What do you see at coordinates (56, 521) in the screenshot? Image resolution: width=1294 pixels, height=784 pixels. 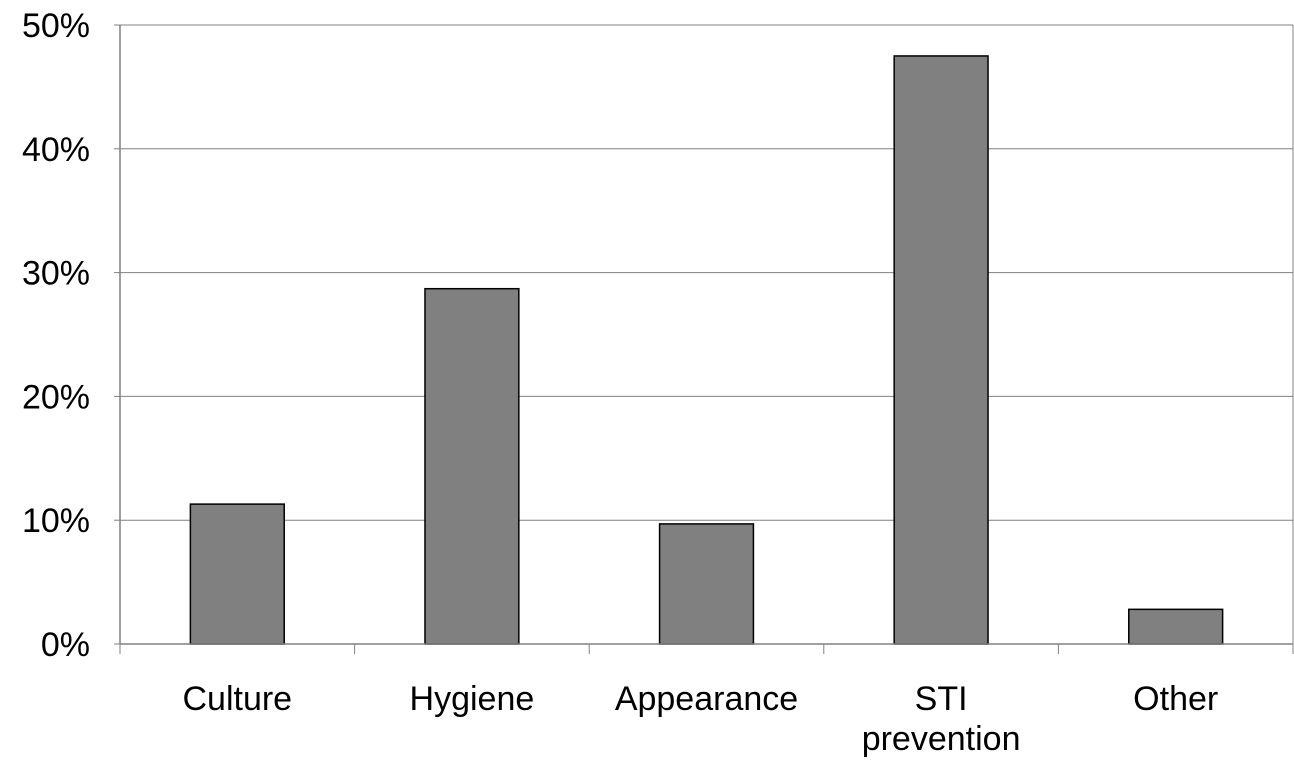 I see `y-tick-label: 10%` at bounding box center [56, 521].